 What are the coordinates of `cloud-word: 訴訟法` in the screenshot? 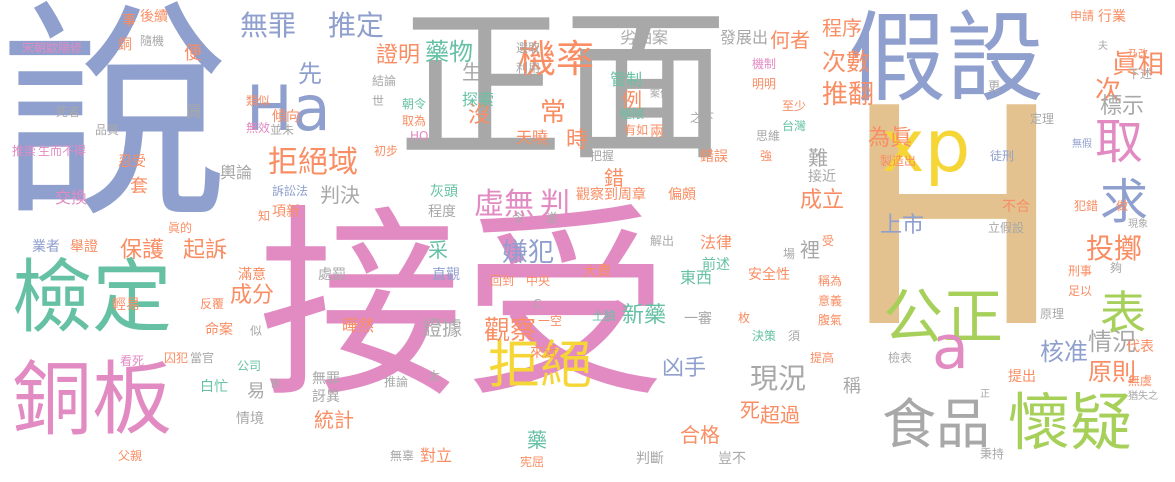 It's located at (290, 191).